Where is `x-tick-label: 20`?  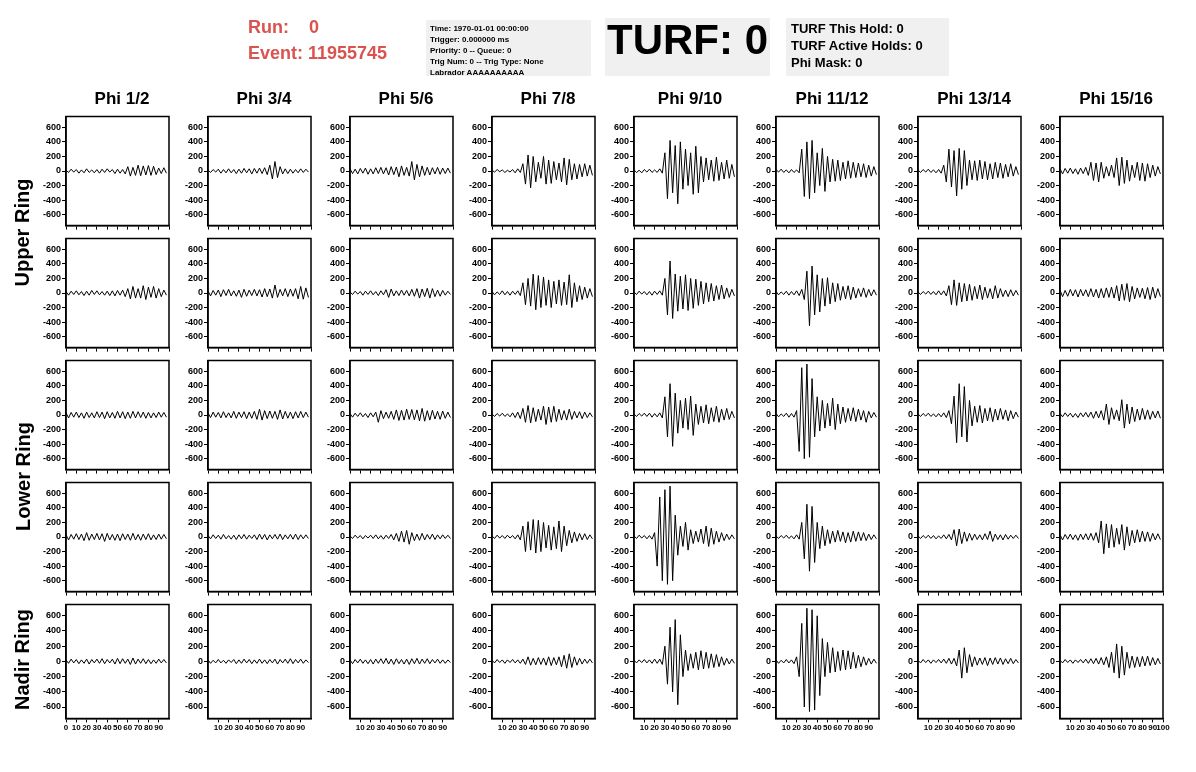 x-tick-label: 20 is located at coordinates (655, 728).